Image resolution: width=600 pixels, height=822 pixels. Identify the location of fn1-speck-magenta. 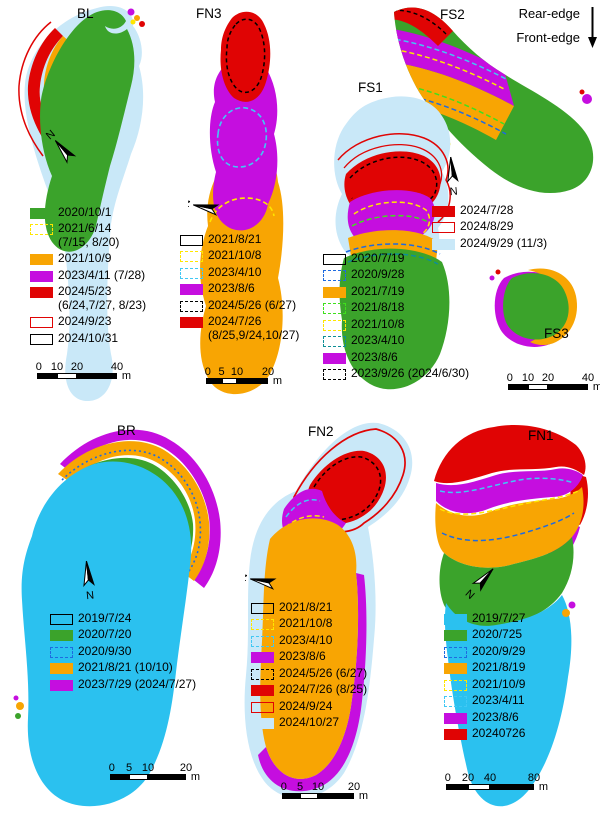
(572, 605).